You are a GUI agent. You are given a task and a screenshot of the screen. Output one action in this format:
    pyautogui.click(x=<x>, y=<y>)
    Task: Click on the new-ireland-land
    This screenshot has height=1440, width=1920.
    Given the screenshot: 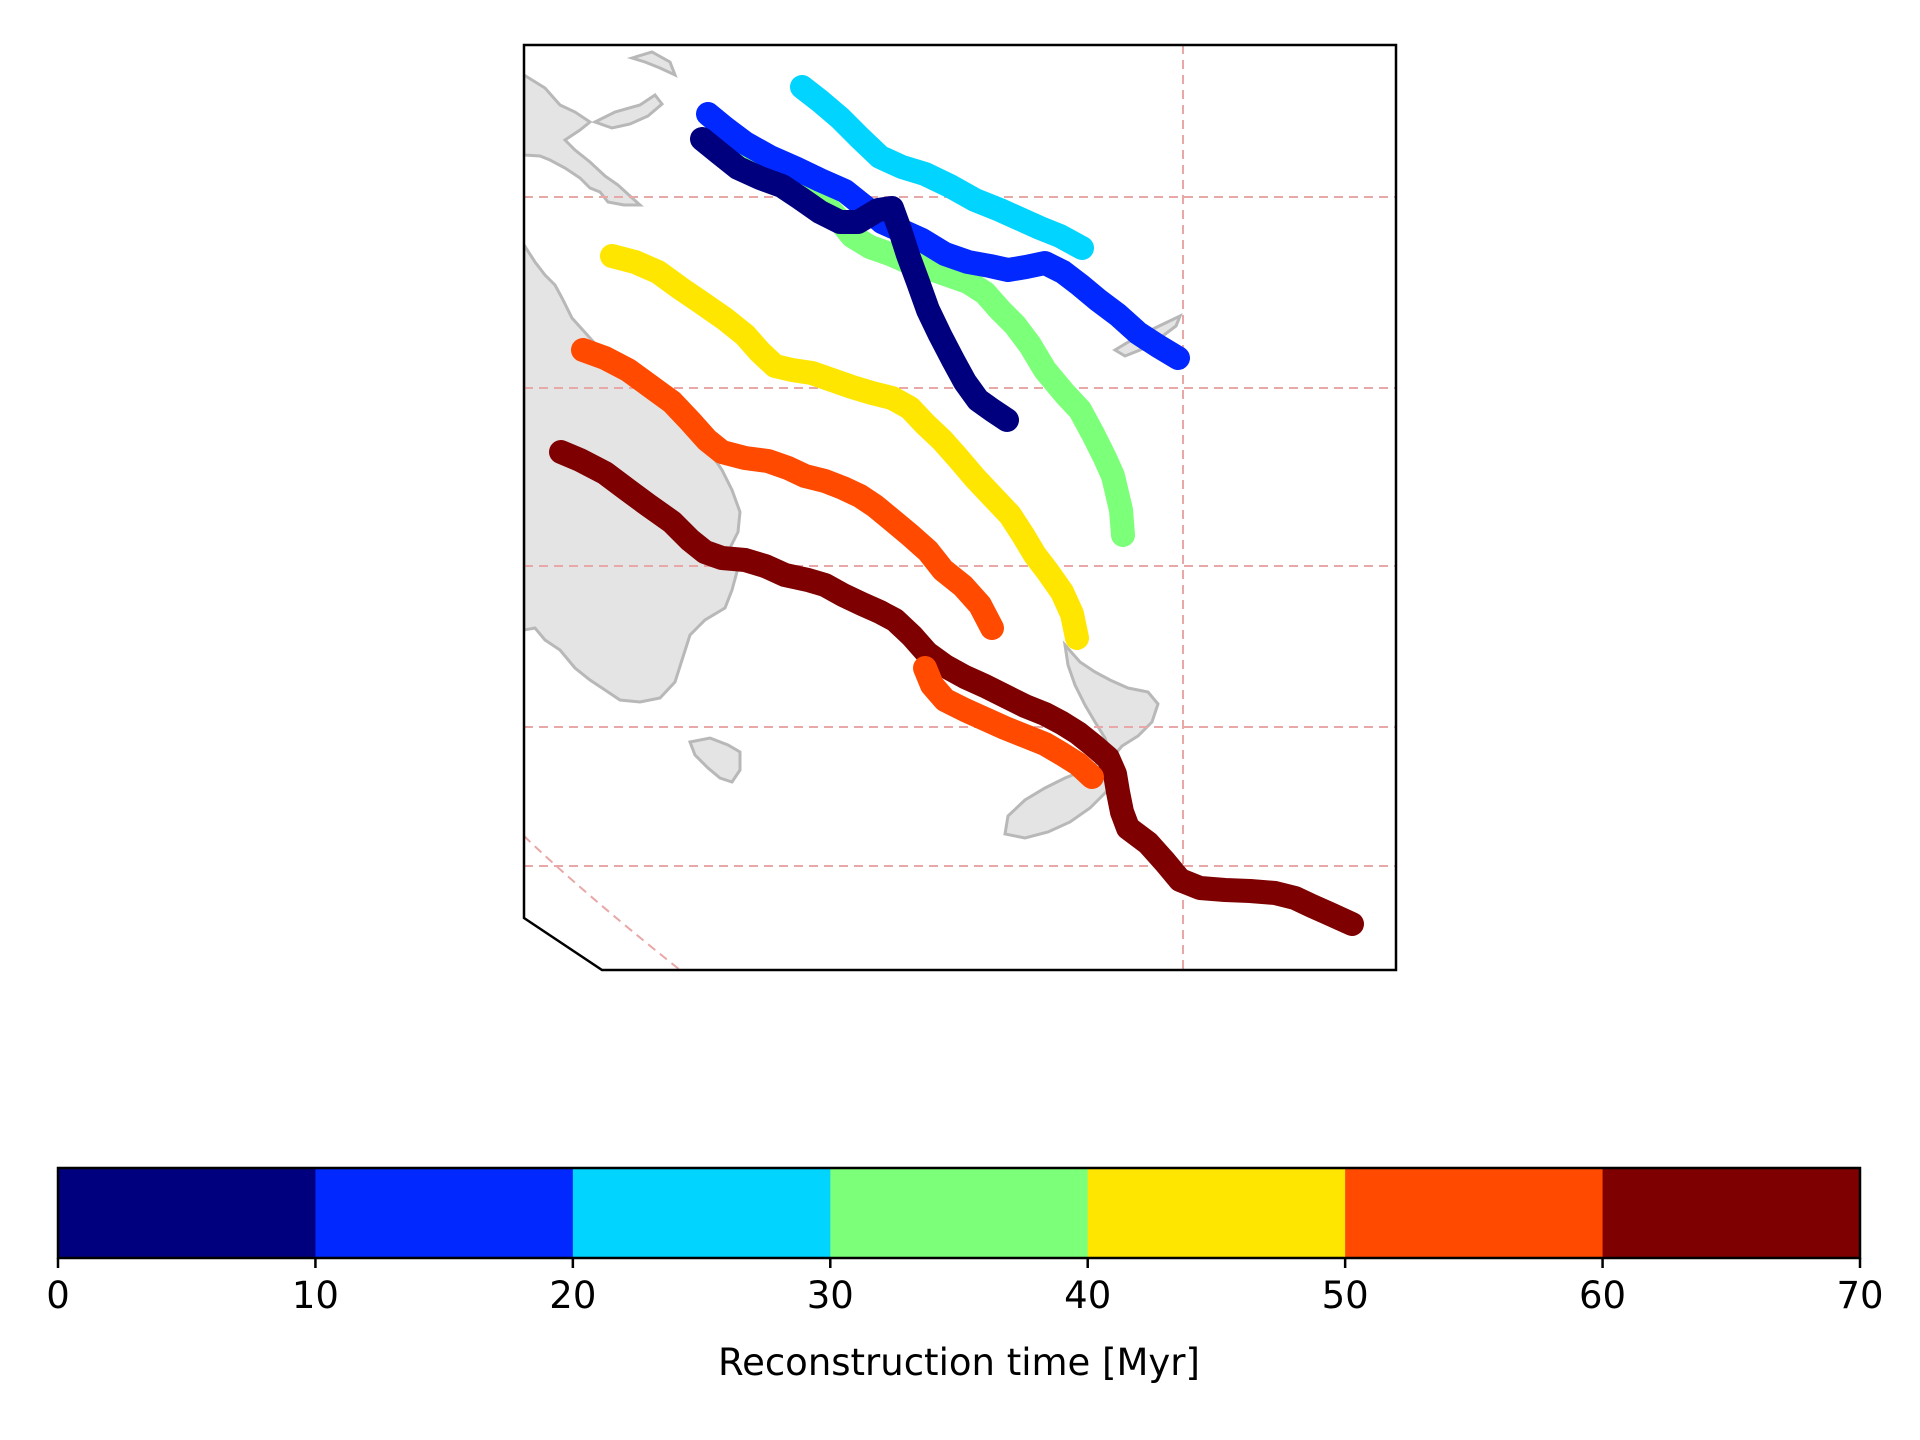 What is the action you would take?
    pyautogui.click(x=652, y=64)
    